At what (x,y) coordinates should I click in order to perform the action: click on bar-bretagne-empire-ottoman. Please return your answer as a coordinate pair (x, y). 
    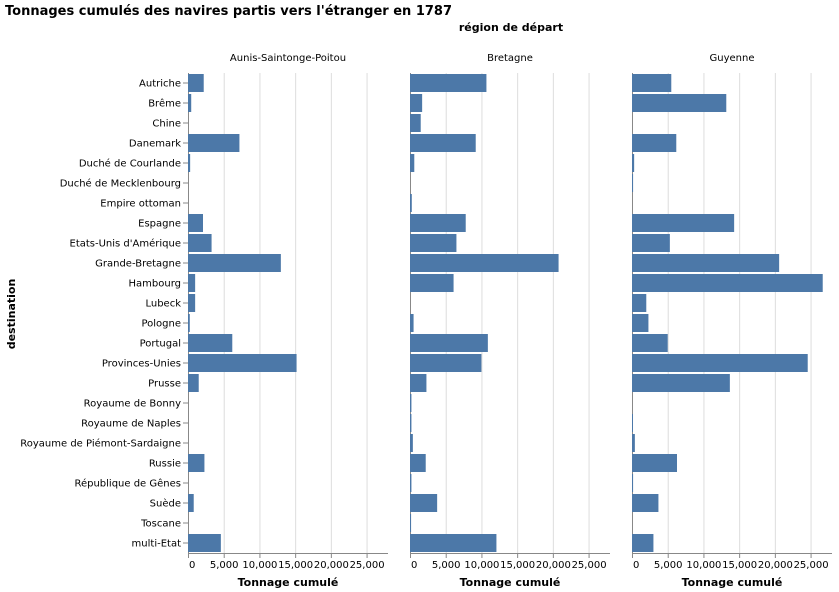
    Looking at the image, I should click on (411, 203).